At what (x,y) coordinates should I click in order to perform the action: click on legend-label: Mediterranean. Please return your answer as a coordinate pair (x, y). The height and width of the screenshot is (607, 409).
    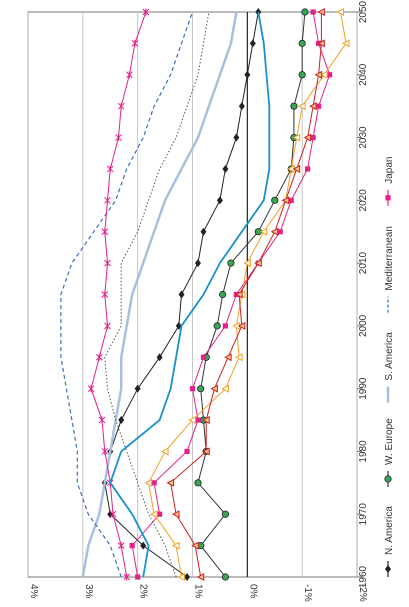
    Looking at the image, I should click on (389, 258).